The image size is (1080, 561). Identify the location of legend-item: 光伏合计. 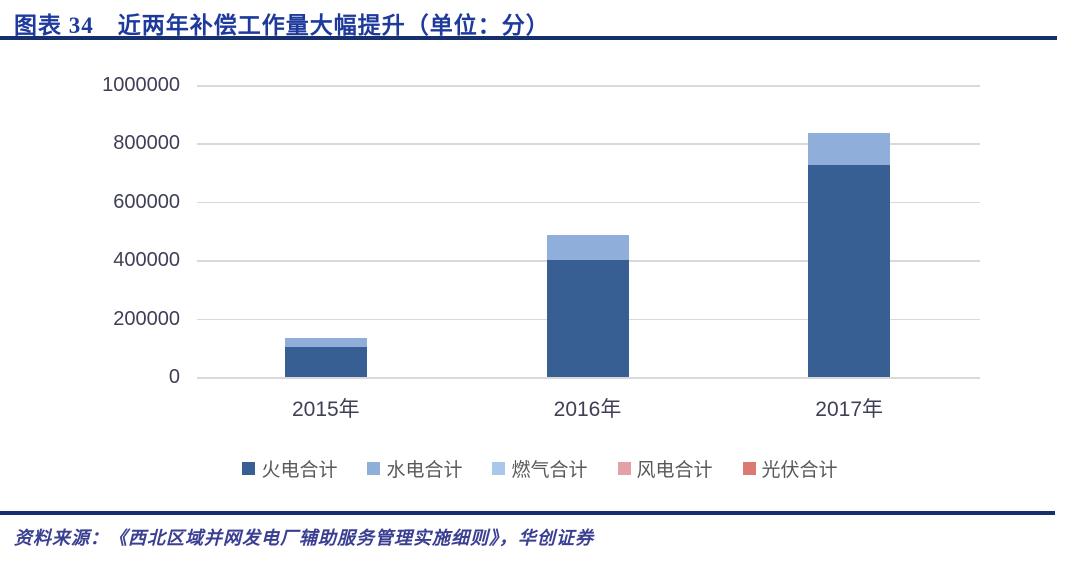
(790, 468).